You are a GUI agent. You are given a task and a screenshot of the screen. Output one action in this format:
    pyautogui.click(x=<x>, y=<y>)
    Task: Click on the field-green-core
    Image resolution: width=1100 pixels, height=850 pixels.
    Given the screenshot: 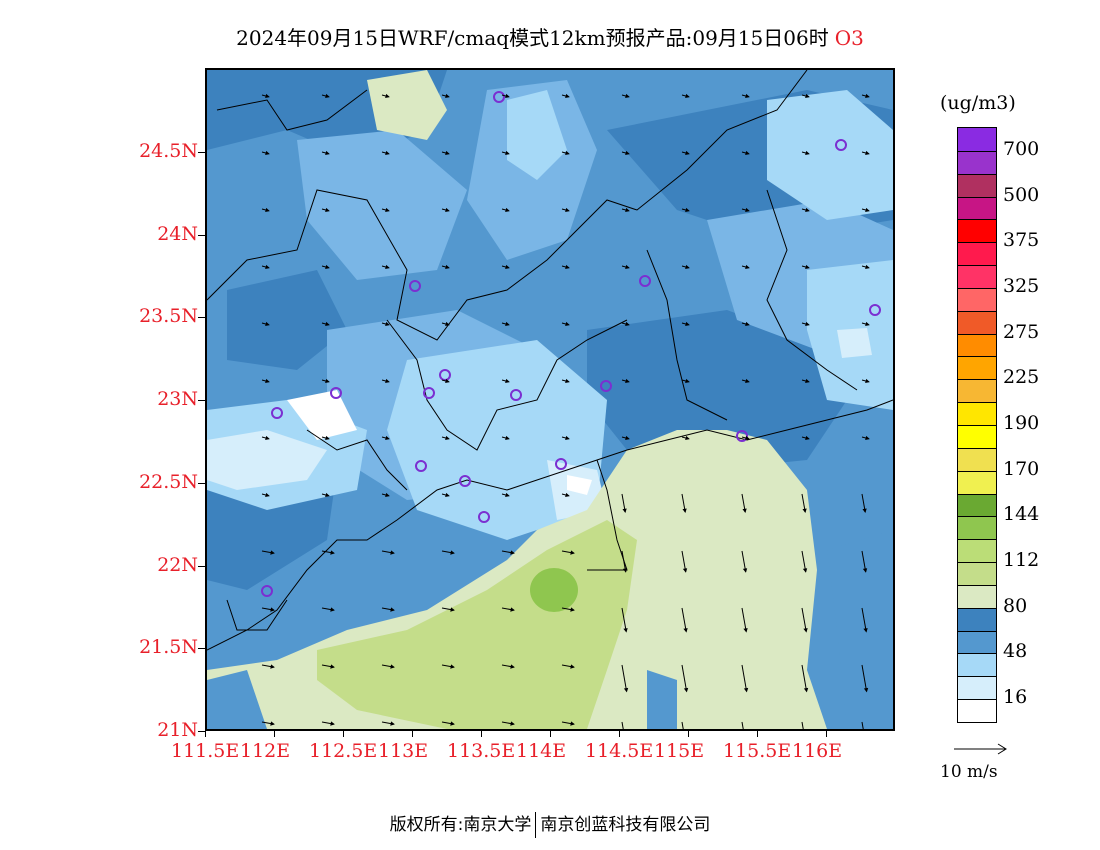 What is the action you would take?
    pyautogui.click(x=554, y=590)
    